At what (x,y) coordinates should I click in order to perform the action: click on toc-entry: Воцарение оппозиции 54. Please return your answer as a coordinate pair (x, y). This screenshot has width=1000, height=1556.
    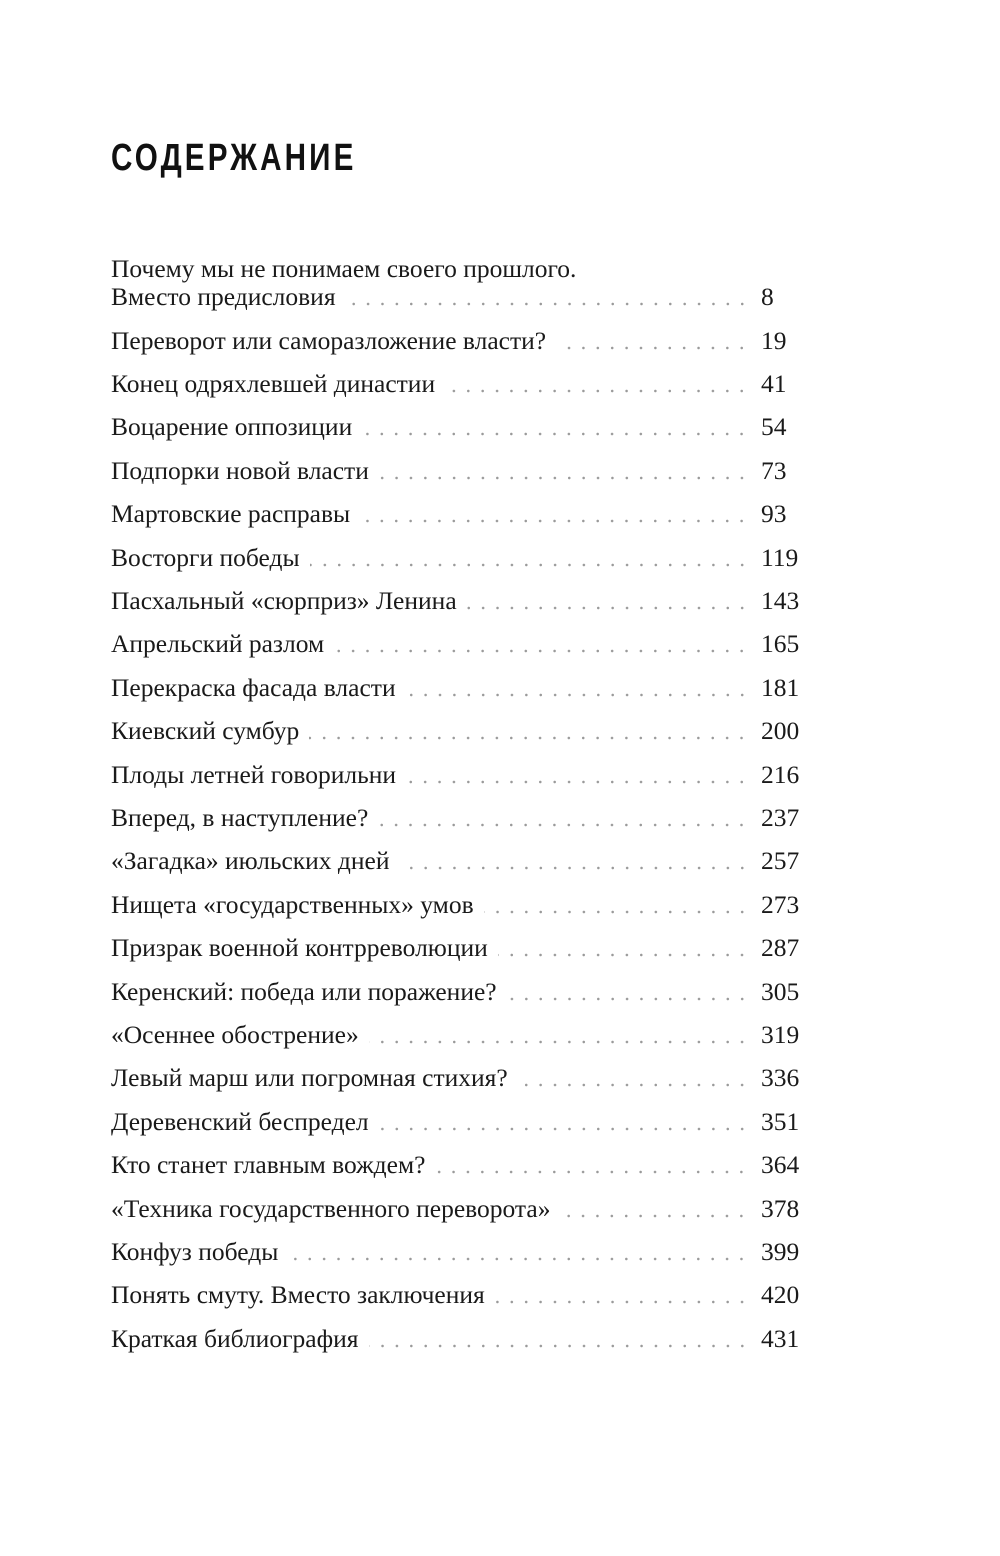
    Looking at the image, I should click on (461, 427).